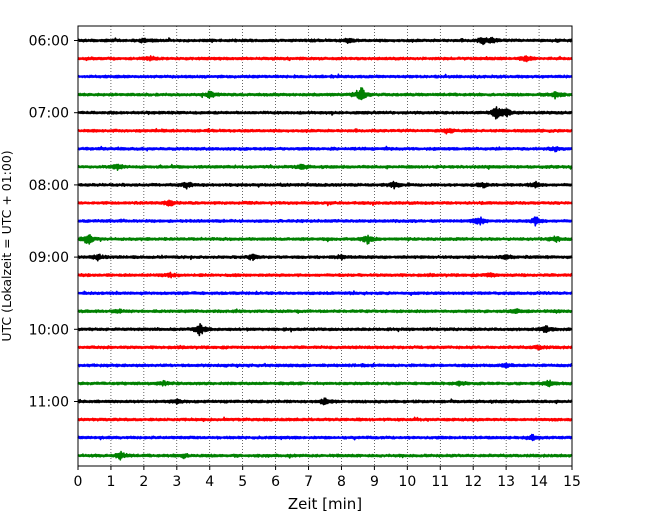 The image size is (650, 520). I want to click on x-tick-label: 10, so click(407, 482).